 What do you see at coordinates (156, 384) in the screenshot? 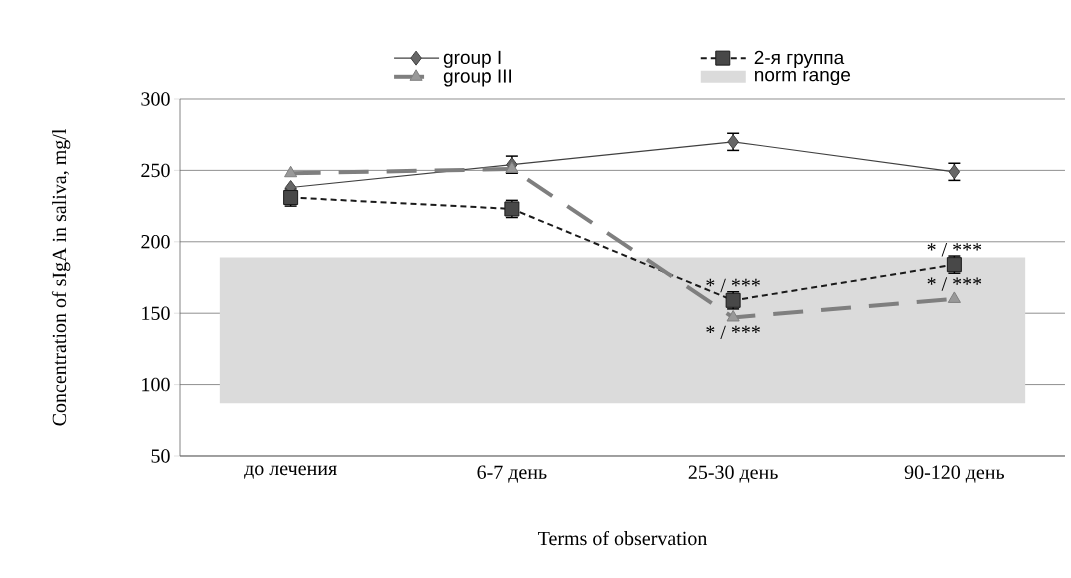
I see `y-tick-label: 100` at bounding box center [156, 384].